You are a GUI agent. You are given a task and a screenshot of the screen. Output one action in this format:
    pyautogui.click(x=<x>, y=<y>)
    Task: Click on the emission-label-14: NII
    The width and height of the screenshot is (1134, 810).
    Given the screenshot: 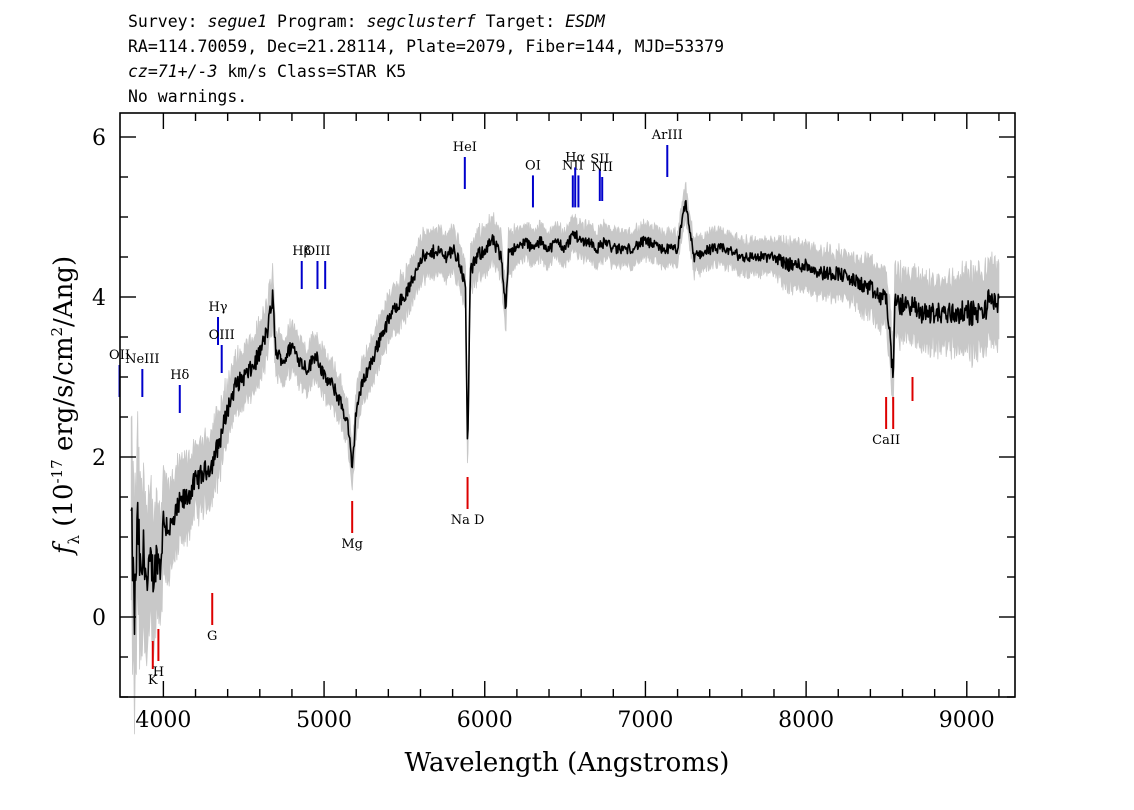 What is the action you would take?
    pyautogui.click(x=602, y=167)
    